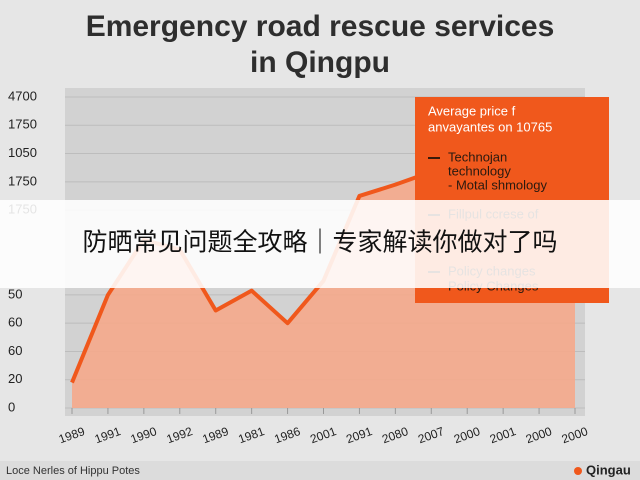 This screenshot has width=640, height=480. Describe the element at coordinates (320, 62) in the screenshot. I see `title-line: in Qingpu` at that location.